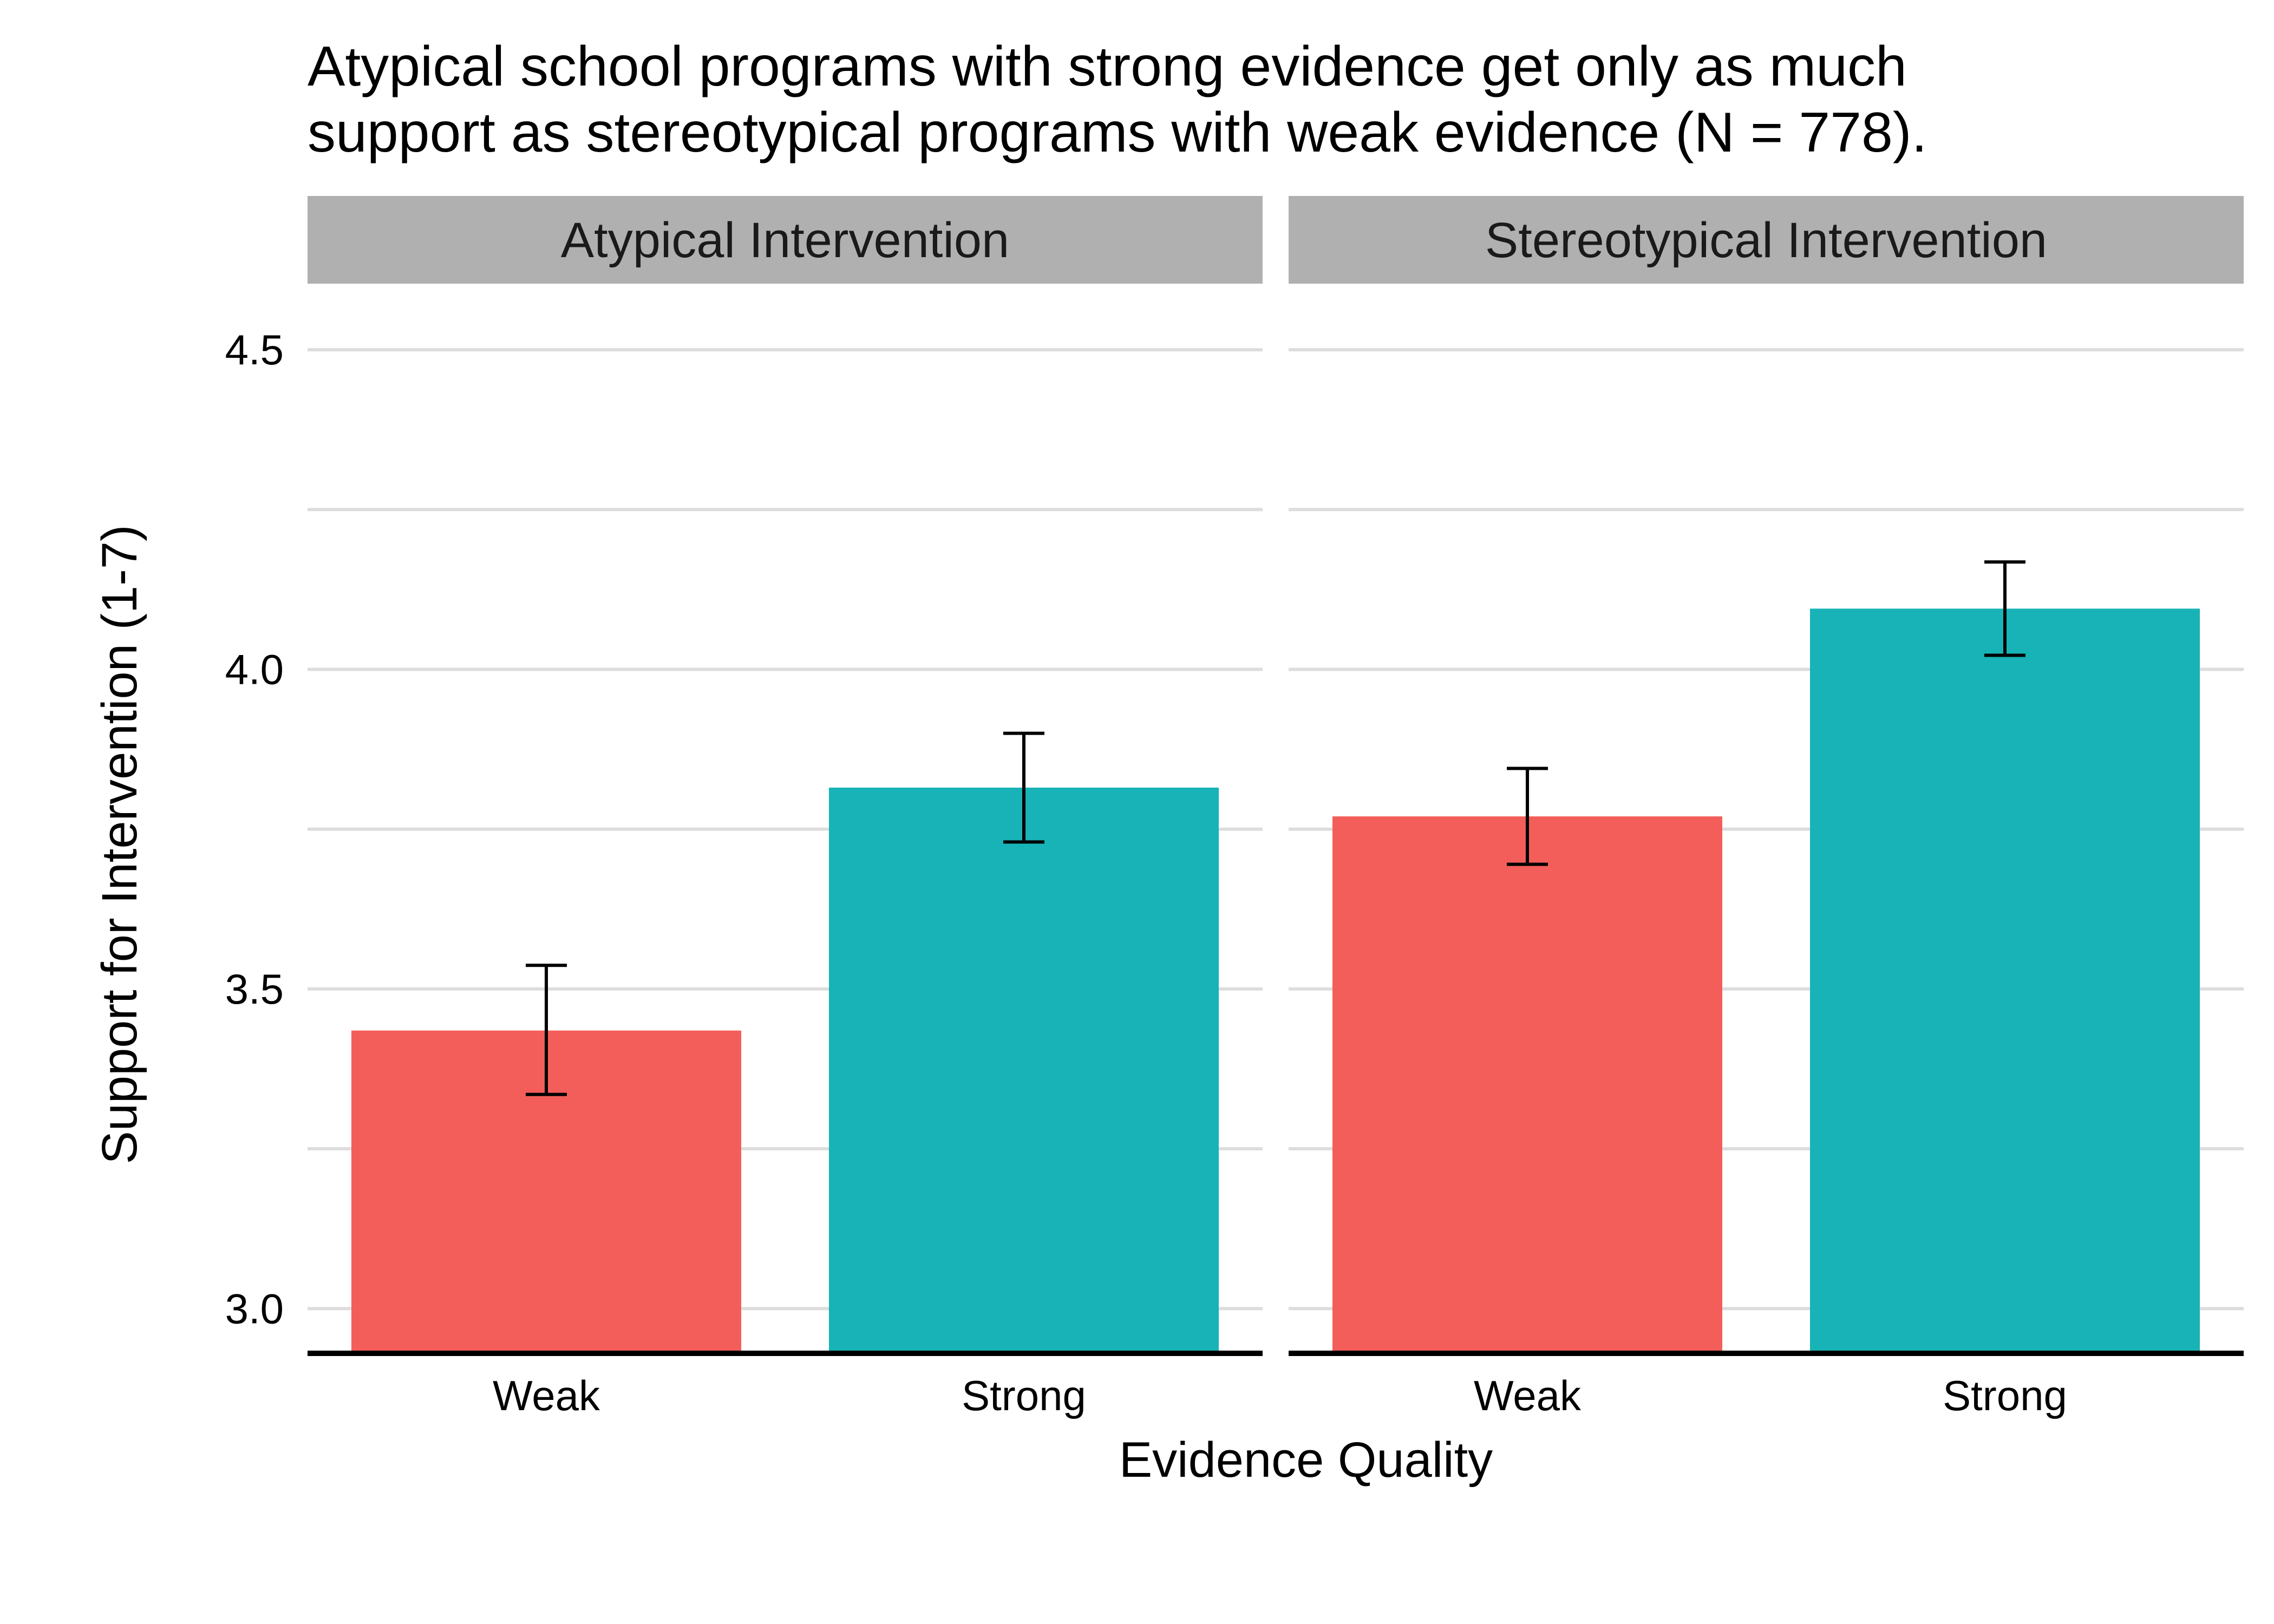  I want to click on y-tick-label: 4.5, so click(255, 350).